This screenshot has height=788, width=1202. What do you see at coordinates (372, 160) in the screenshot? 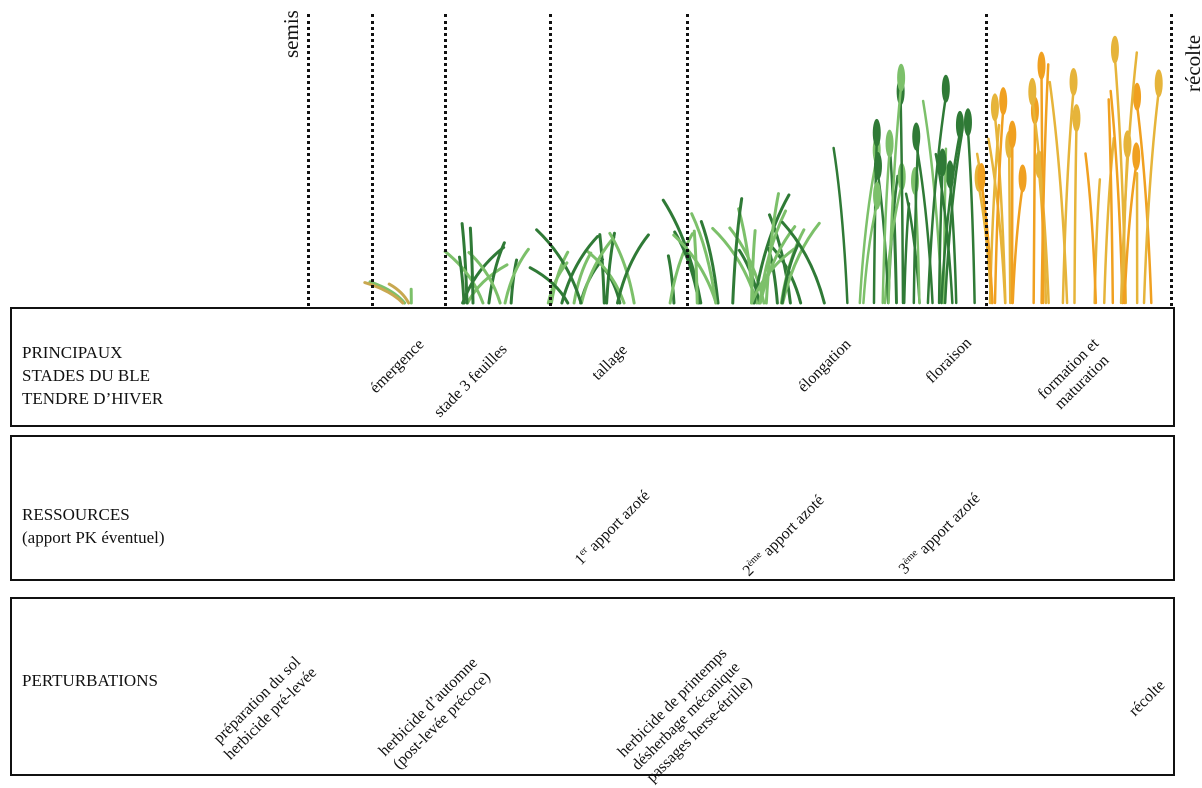
I see `separator-emergence` at bounding box center [372, 160].